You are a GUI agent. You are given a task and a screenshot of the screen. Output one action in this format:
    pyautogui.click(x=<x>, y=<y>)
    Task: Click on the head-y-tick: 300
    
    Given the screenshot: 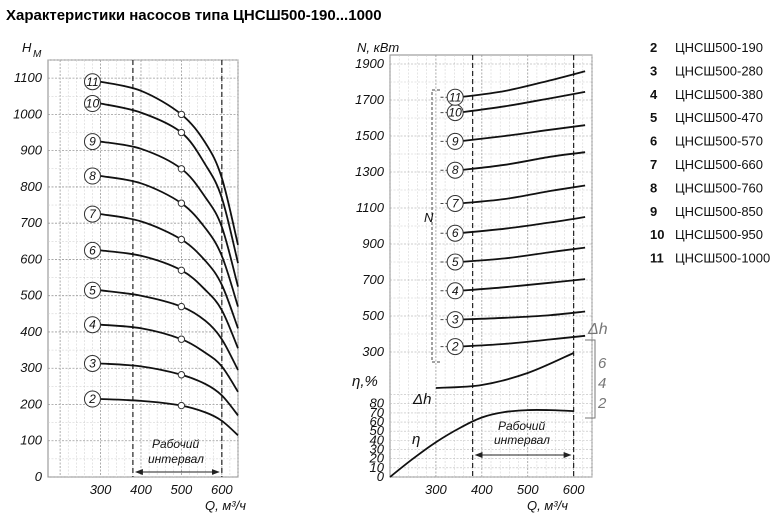 What is the action you would take?
    pyautogui.click(x=31, y=367)
    